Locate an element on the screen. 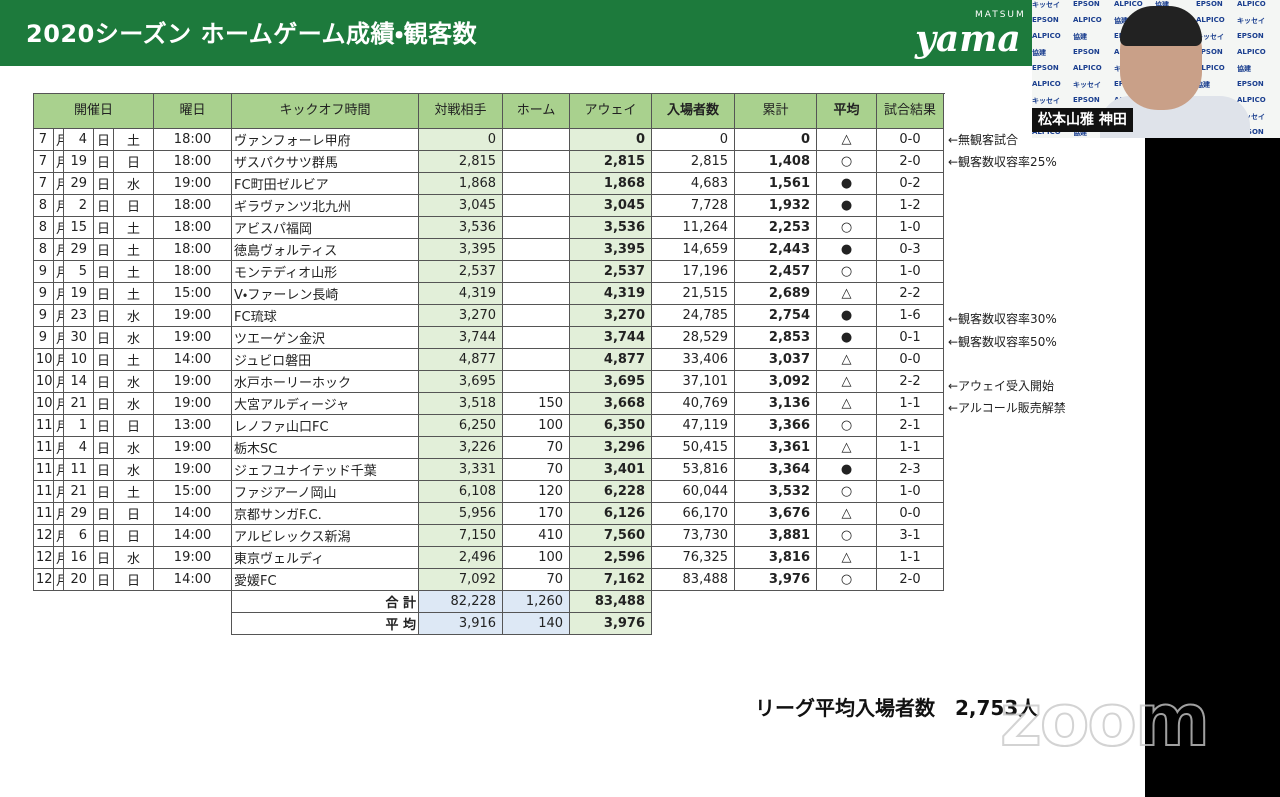  average-attendance: 2,443 is located at coordinates (776, 249).